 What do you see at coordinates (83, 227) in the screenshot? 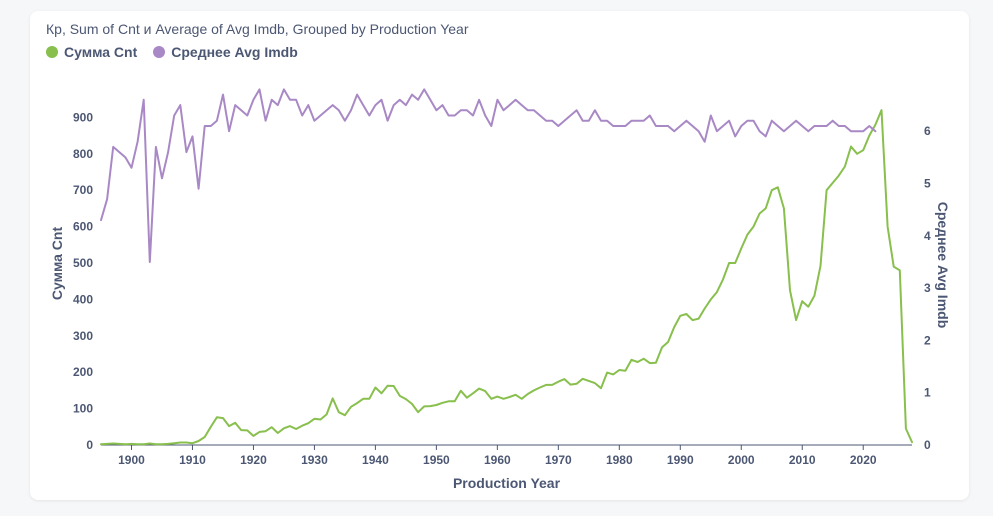
I see `y-left-tick-label: 600` at bounding box center [83, 227].